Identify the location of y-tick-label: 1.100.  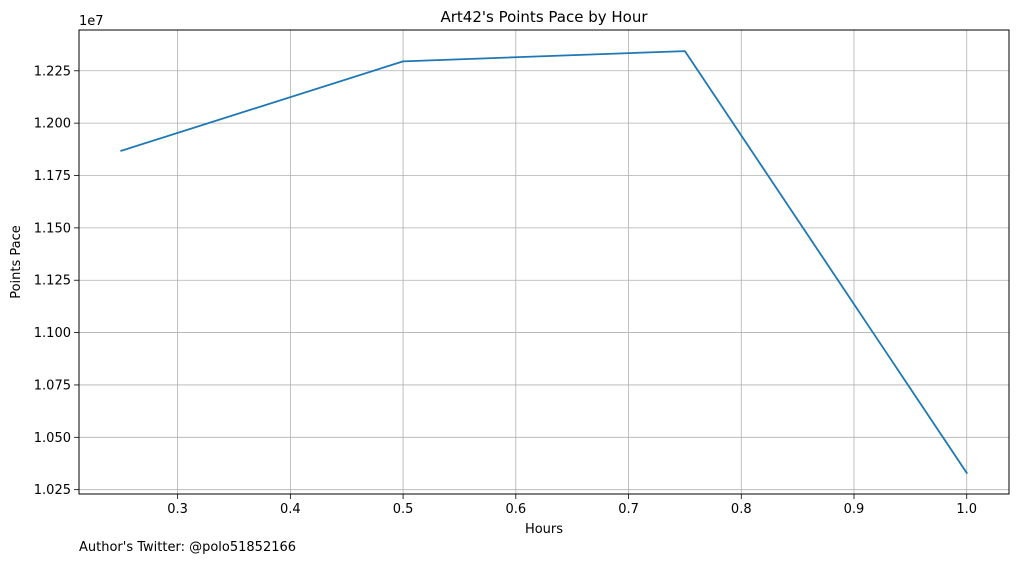
(52, 333).